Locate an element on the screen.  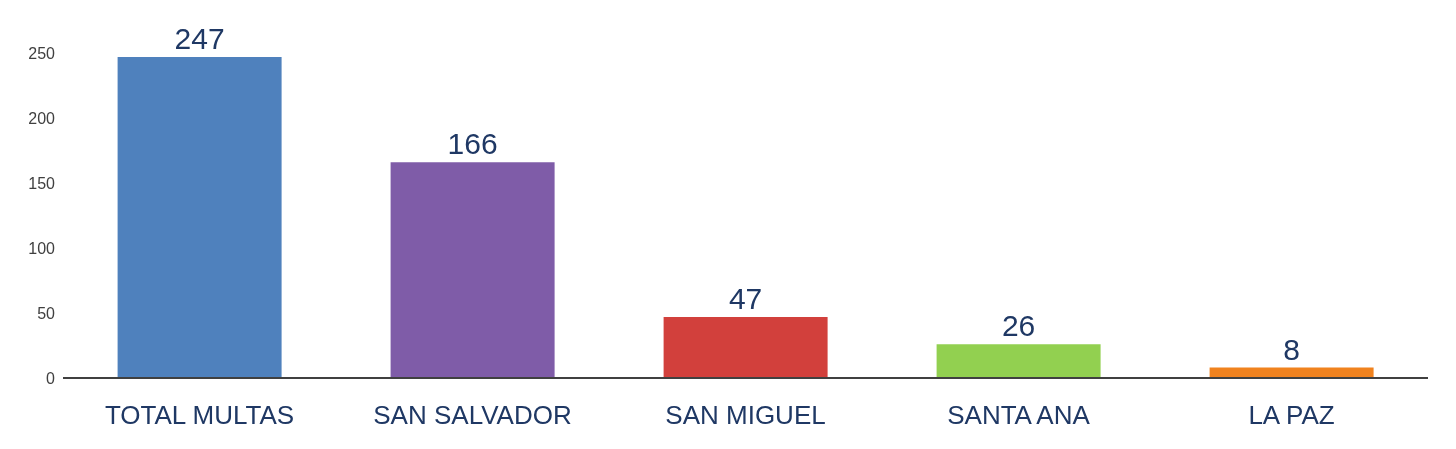
x-tick-label: SANTA ANA is located at coordinates (1019, 415).